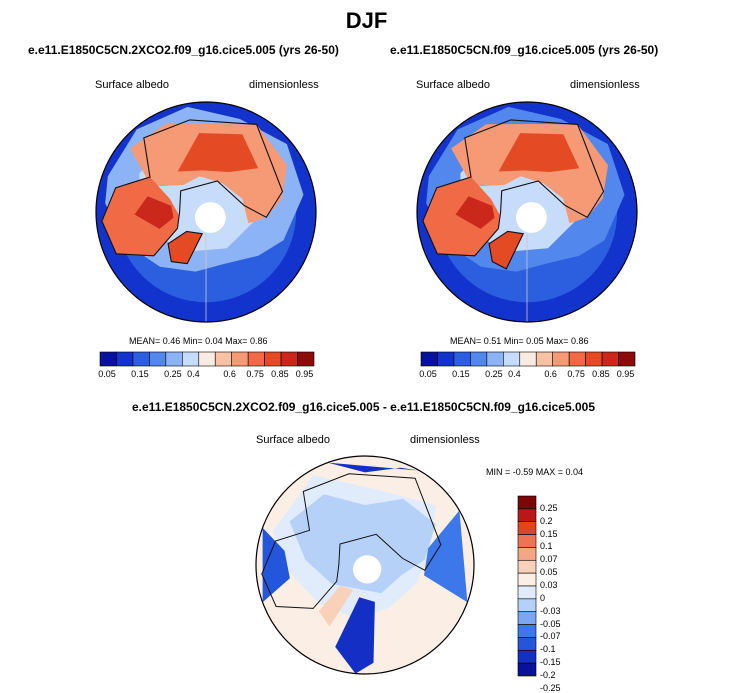 This screenshot has height=693, width=733. Describe the element at coordinates (192, 341) in the screenshot. I see `panel1-min-label: Min=` at that location.